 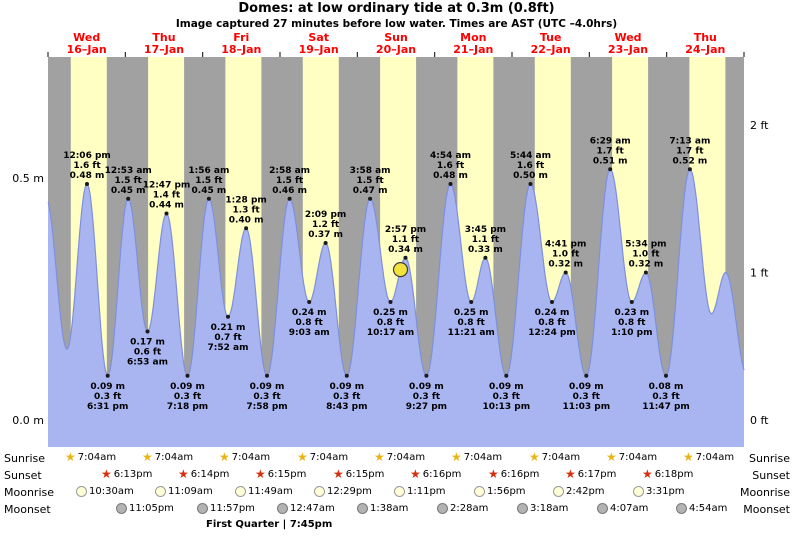 What do you see at coordinates (473, 43) in the screenshot?
I see `day-label: Mon 21–Jan` at bounding box center [473, 43].